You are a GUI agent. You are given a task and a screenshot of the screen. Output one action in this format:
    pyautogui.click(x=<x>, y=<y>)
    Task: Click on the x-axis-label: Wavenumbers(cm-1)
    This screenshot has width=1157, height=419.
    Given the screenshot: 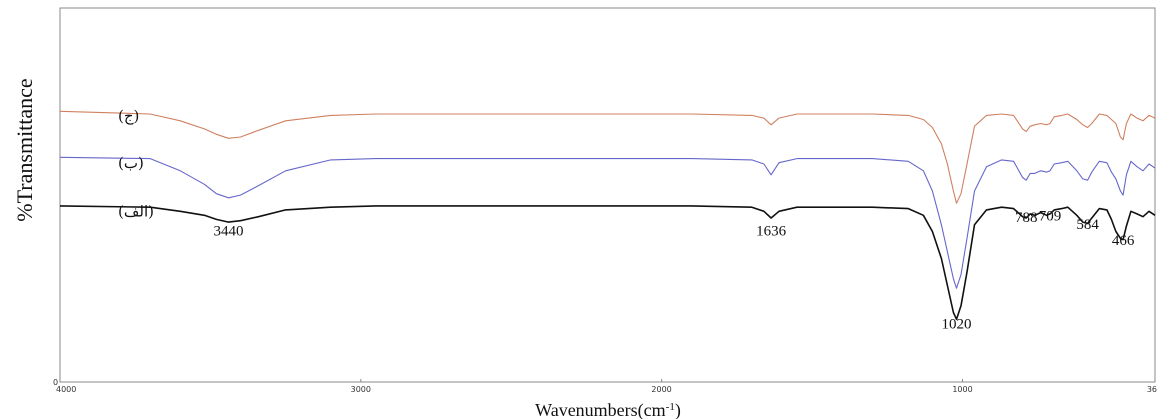 What is the action you would take?
    pyautogui.click(x=608, y=409)
    